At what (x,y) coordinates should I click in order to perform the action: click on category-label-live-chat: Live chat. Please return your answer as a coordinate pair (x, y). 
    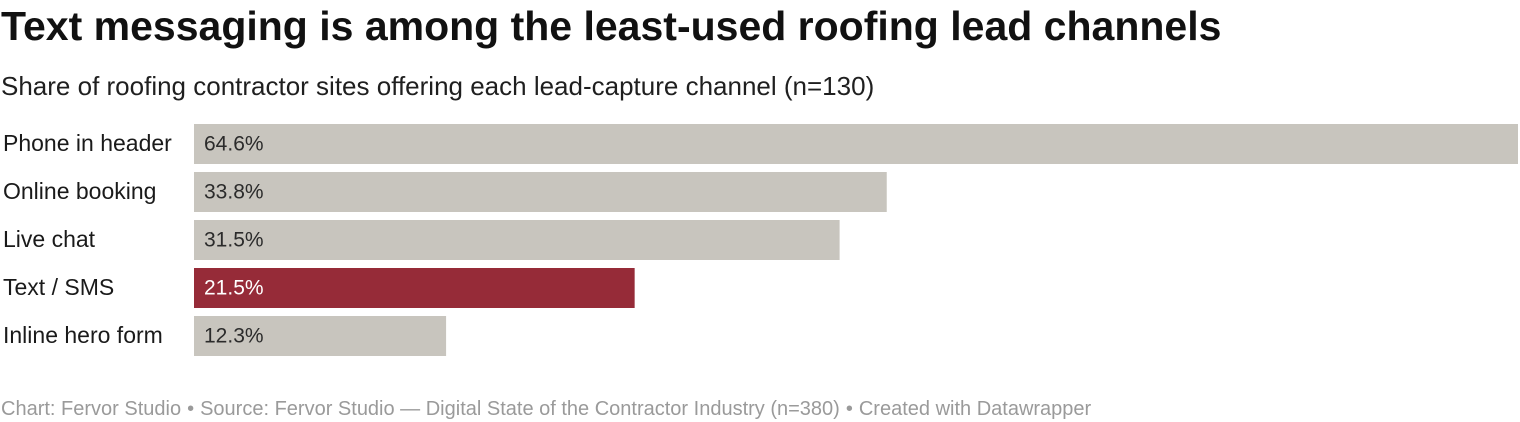
    Looking at the image, I should click on (49, 239).